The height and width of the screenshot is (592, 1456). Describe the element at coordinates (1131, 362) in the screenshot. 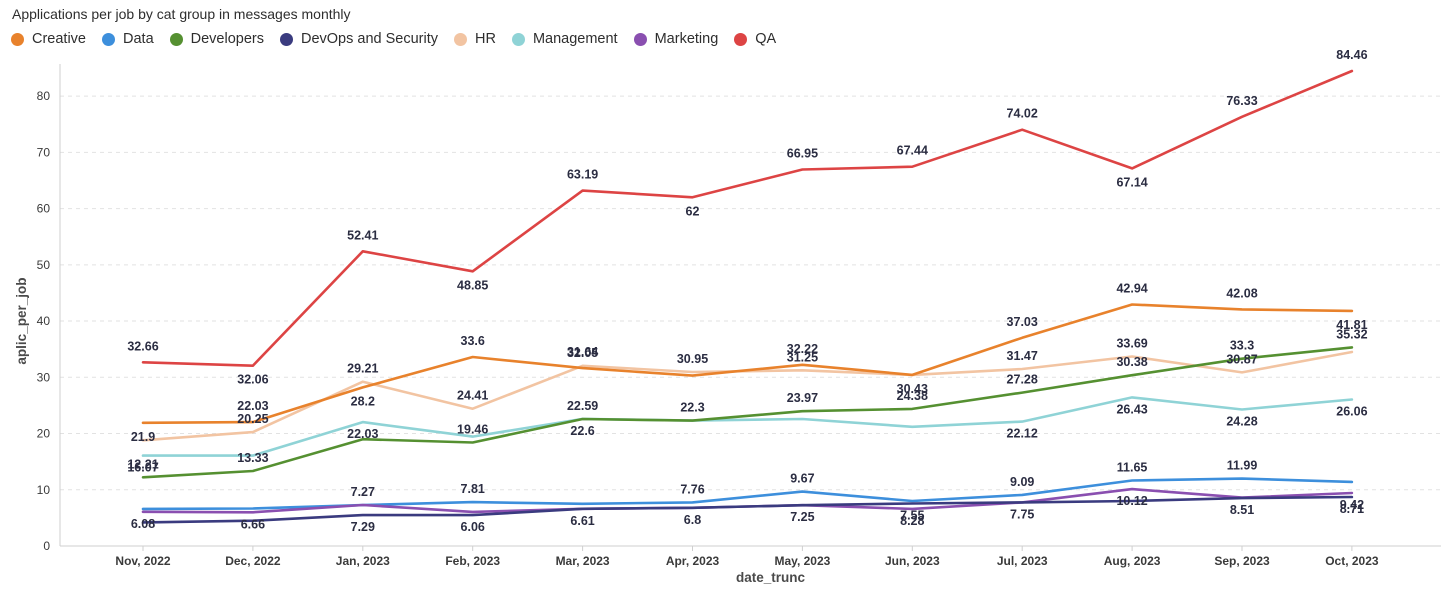

I see `data-label-developers: 30.38` at that location.